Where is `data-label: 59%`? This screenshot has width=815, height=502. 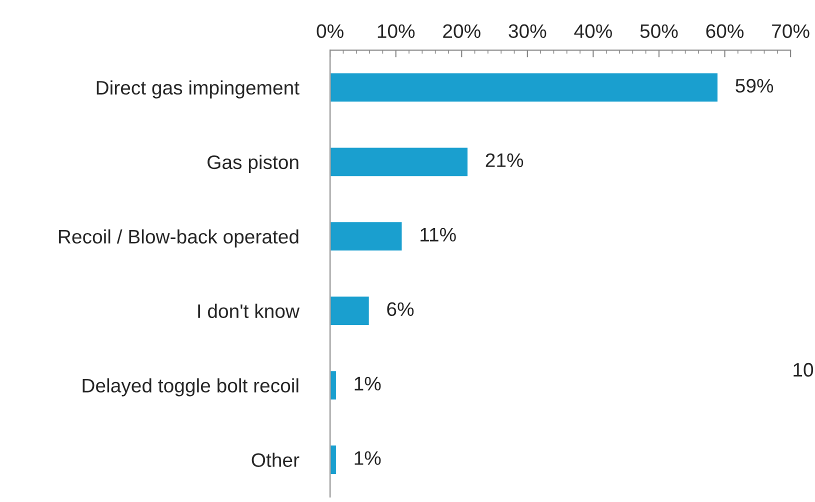 data-label: 59% is located at coordinates (755, 85).